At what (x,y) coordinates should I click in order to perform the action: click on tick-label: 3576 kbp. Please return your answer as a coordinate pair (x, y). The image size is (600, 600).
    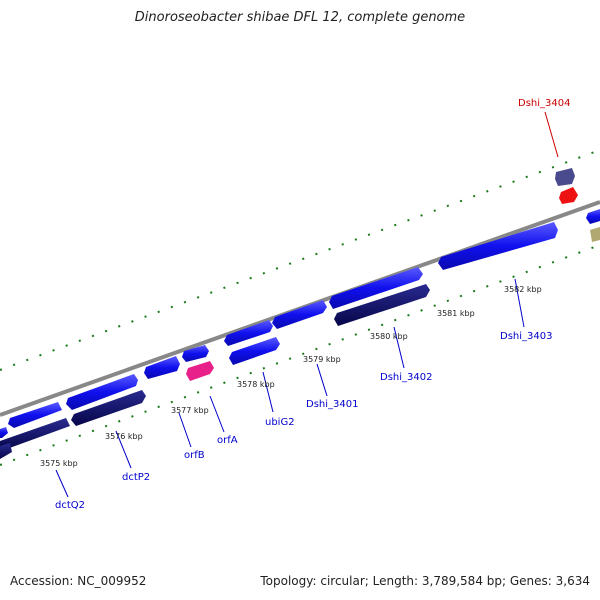
    Looking at the image, I should click on (124, 436).